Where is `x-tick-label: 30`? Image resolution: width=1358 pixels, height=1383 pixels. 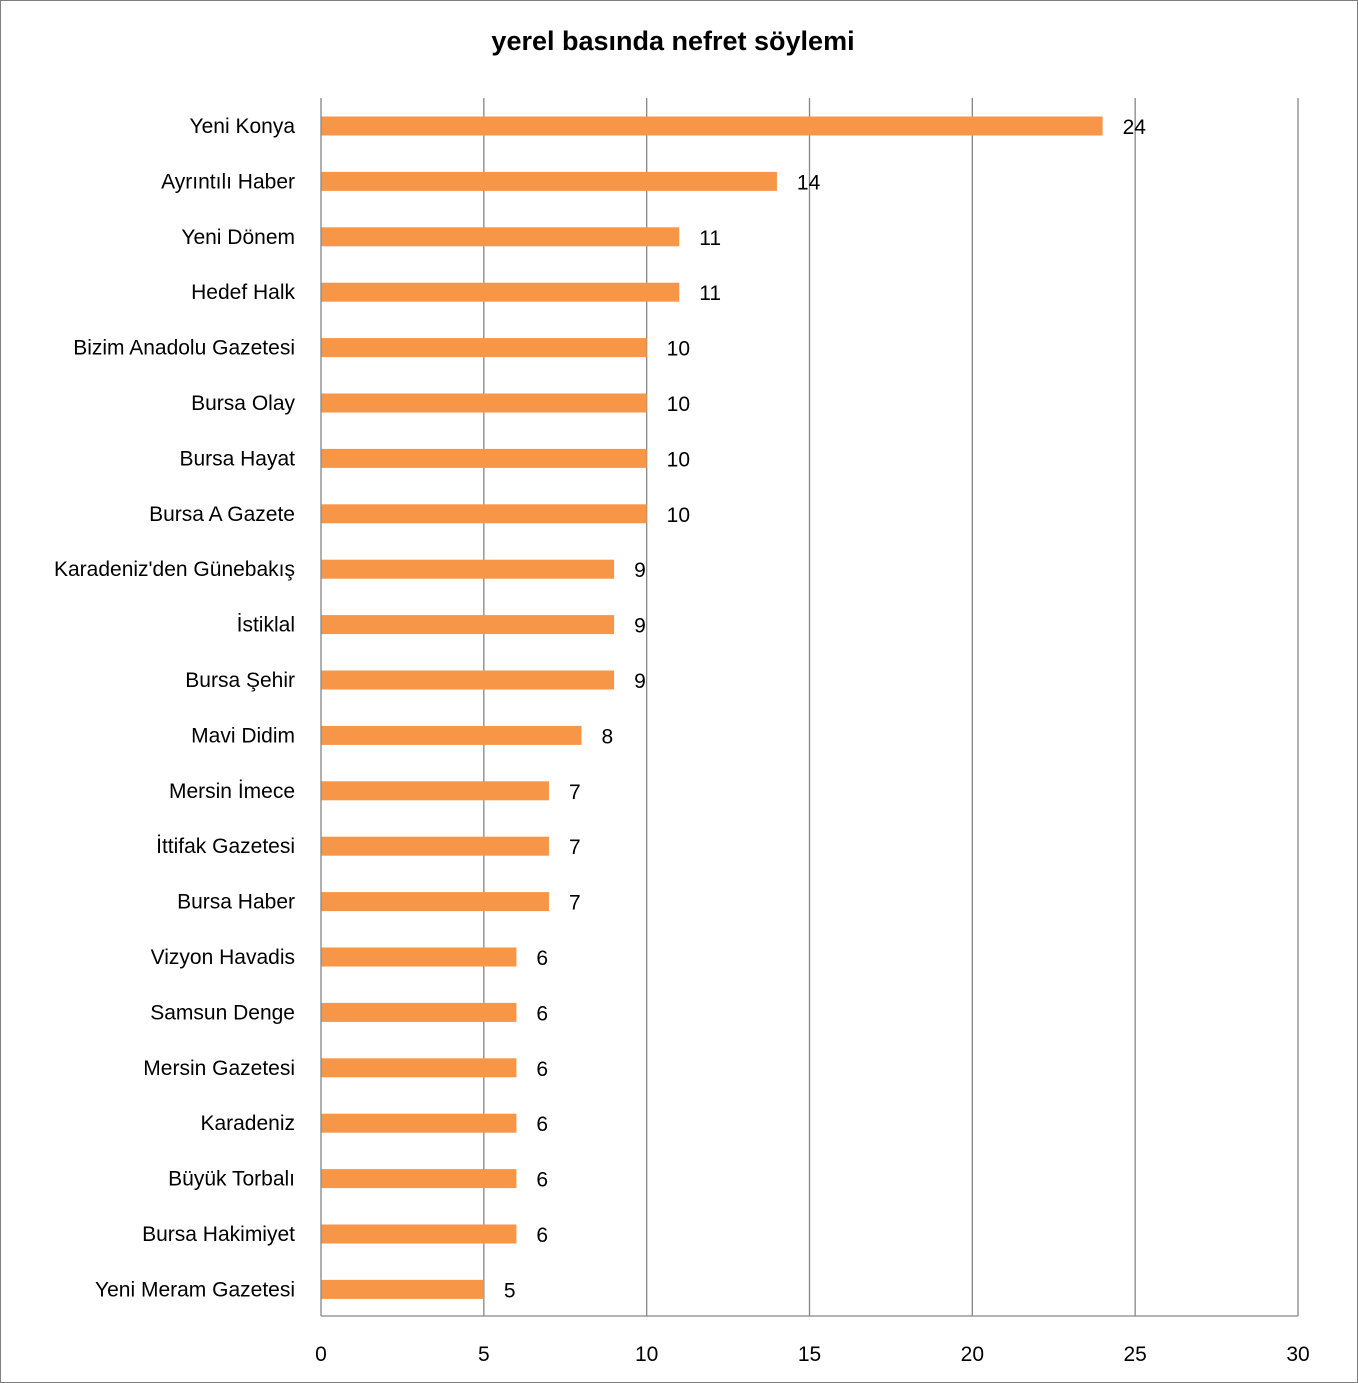 x-tick-label: 30 is located at coordinates (1297, 1354).